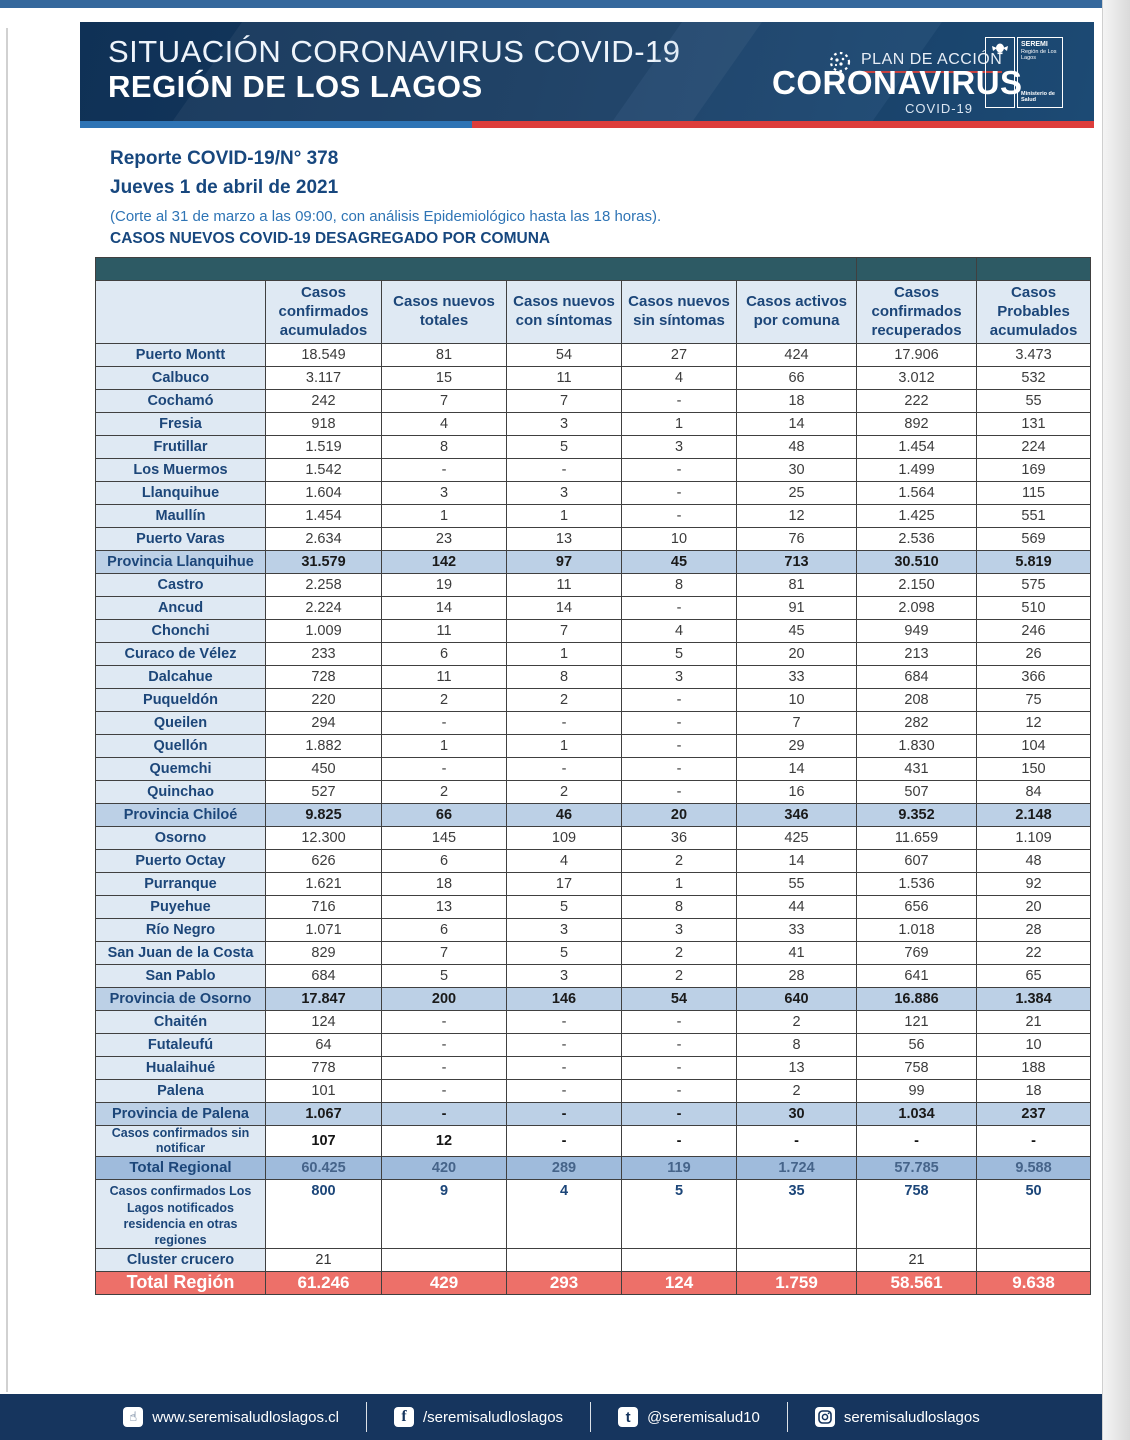 This screenshot has width=1130, height=1440. Describe the element at coordinates (796, 792) in the screenshot. I see `table-cell: 16` at that location.